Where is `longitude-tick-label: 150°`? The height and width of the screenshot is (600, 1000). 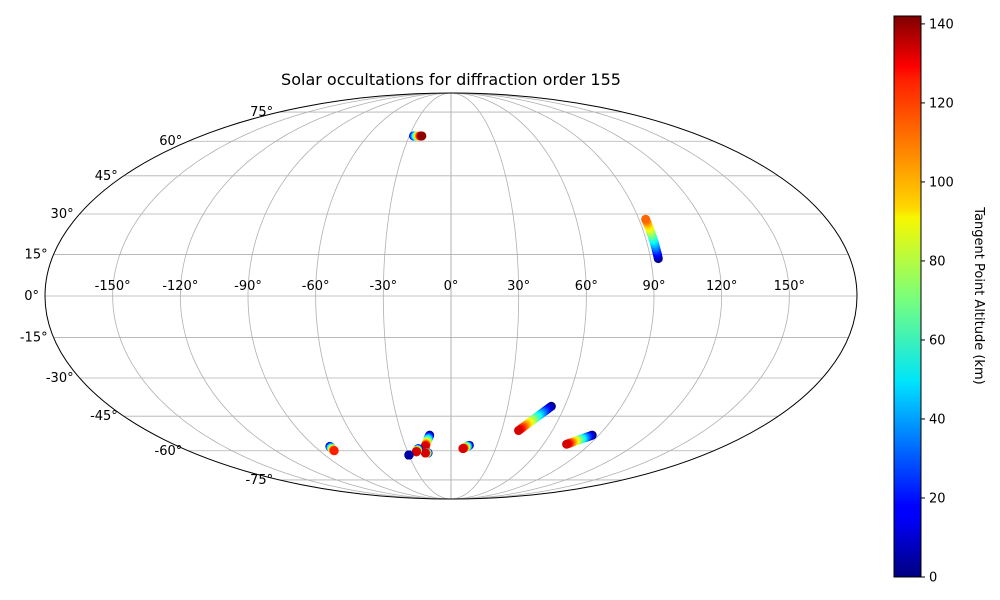 longitude-tick-label: 150° is located at coordinates (789, 286).